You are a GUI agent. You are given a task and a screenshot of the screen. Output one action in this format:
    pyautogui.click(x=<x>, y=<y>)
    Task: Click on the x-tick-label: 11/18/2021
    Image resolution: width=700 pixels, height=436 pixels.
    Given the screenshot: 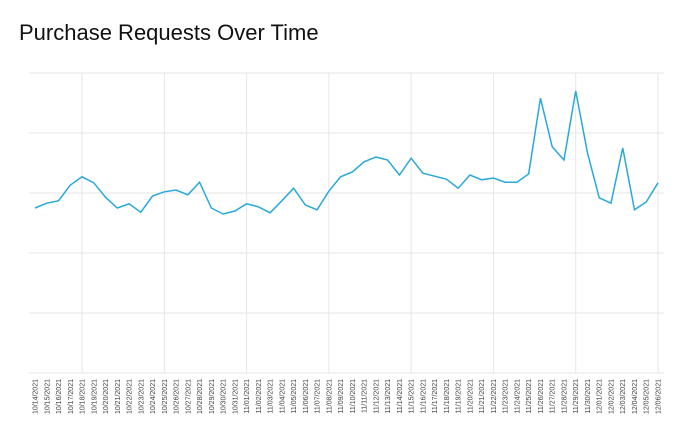 What is the action you would take?
    pyautogui.click(x=447, y=396)
    